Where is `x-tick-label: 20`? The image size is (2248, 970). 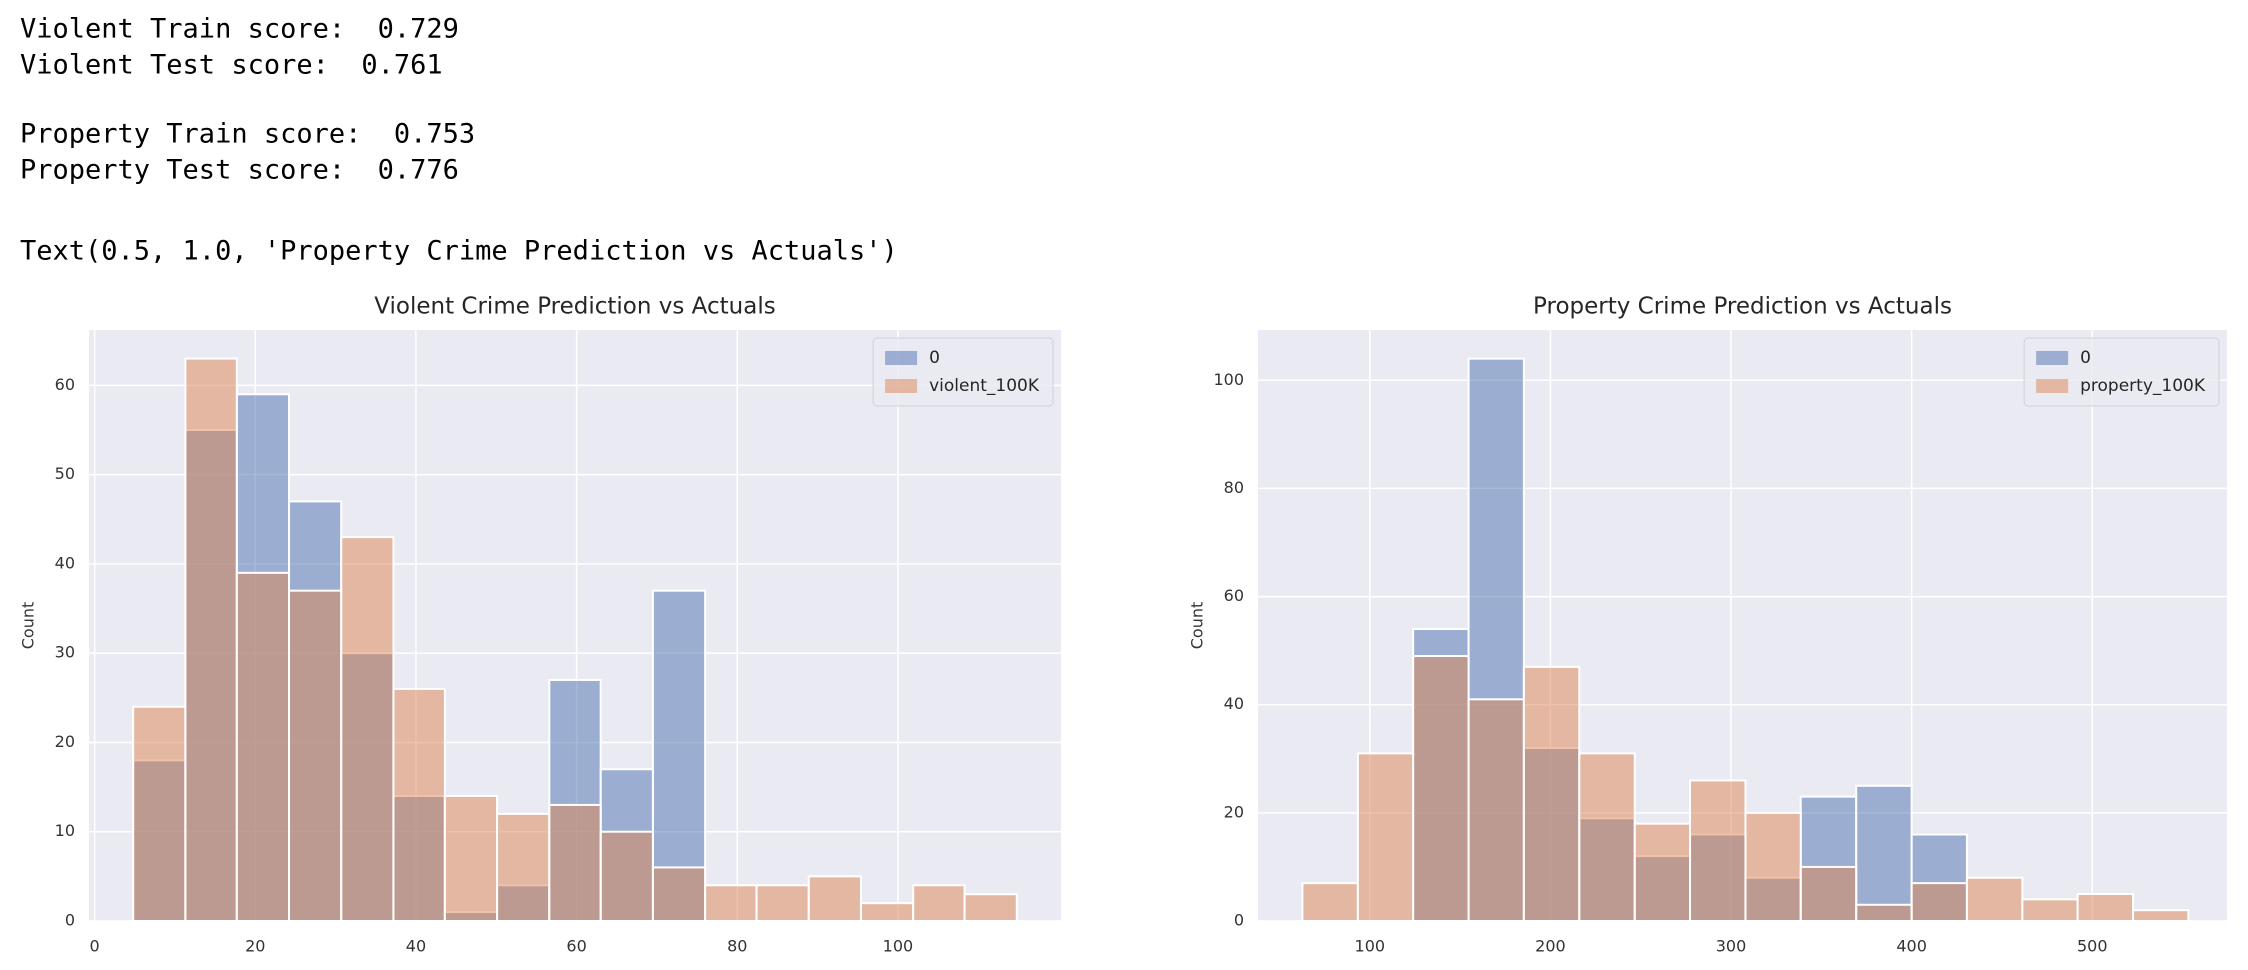 x-tick-label: 20 is located at coordinates (255, 946).